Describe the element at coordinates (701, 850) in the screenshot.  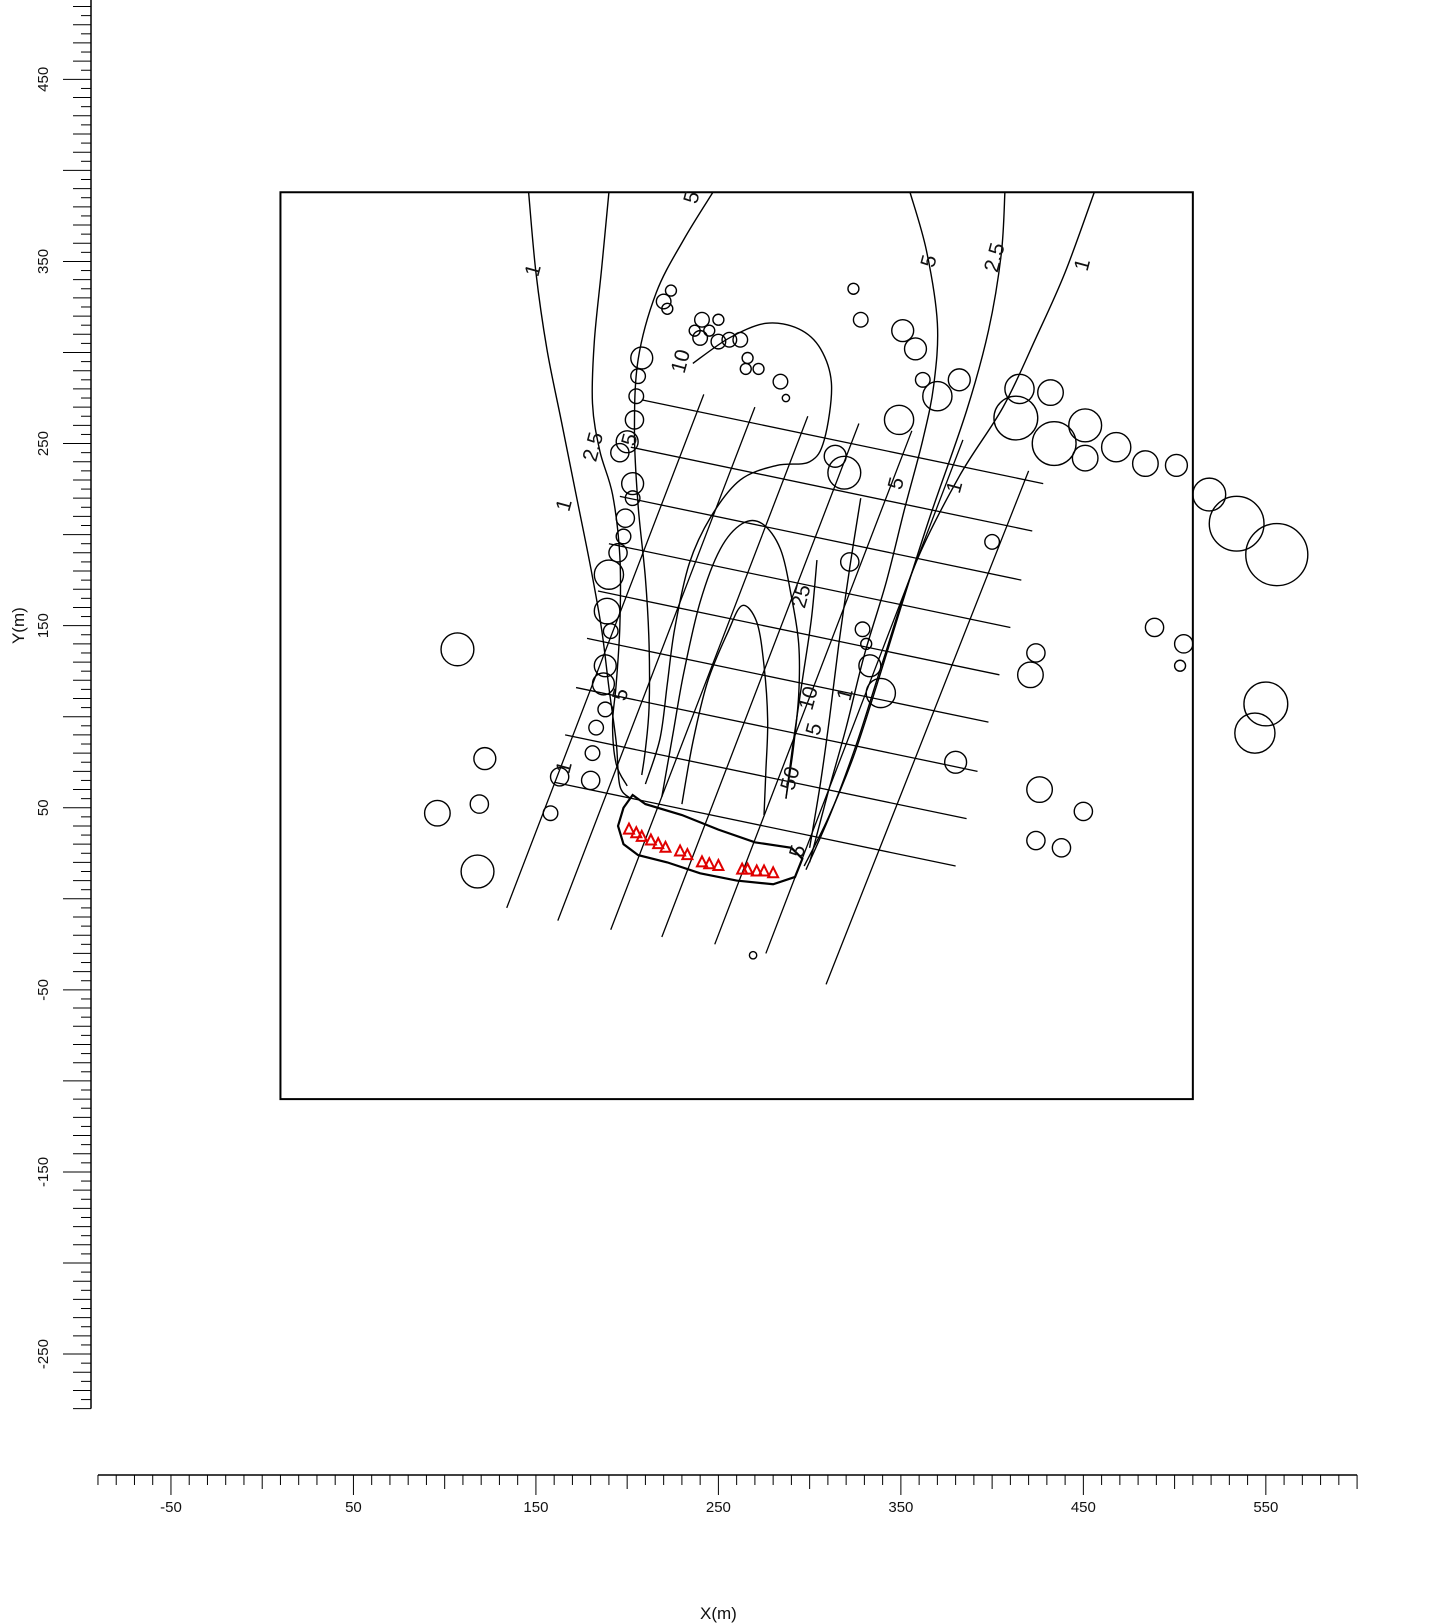
I see `emission-sources` at that location.